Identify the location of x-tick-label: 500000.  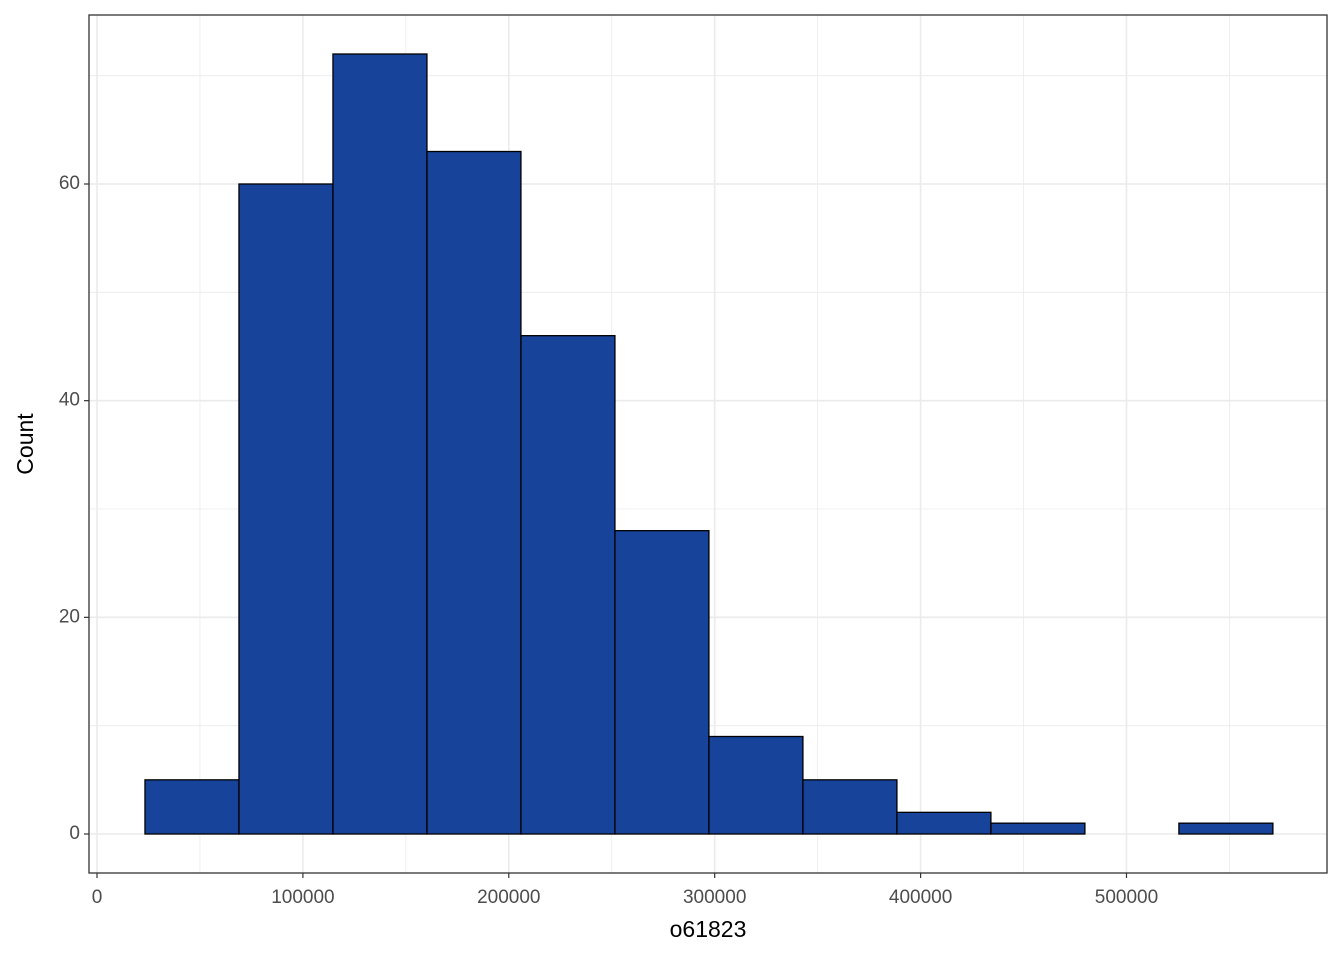
(1126, 897).